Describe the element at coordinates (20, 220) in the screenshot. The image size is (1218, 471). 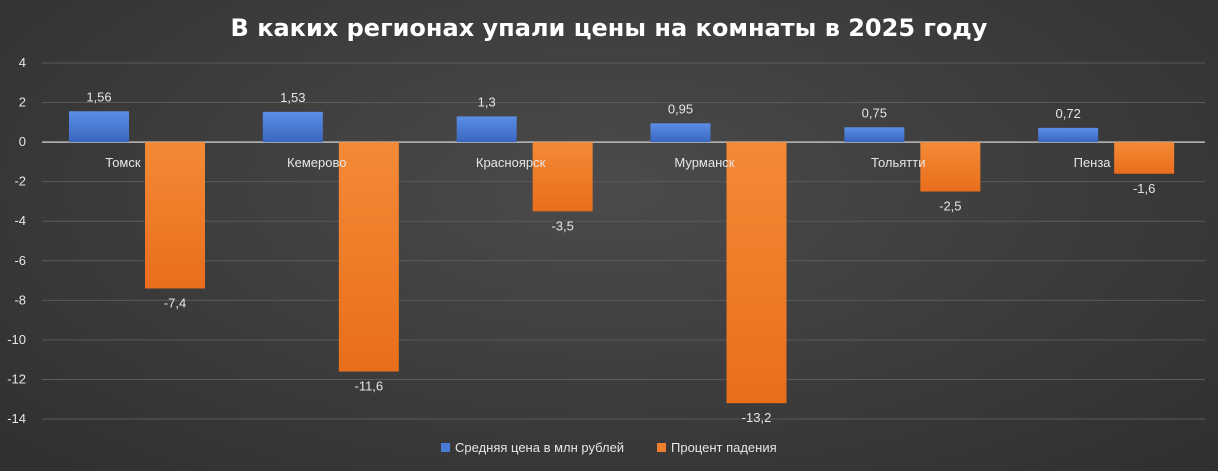
I see `y-tick-label: -4` at that location.